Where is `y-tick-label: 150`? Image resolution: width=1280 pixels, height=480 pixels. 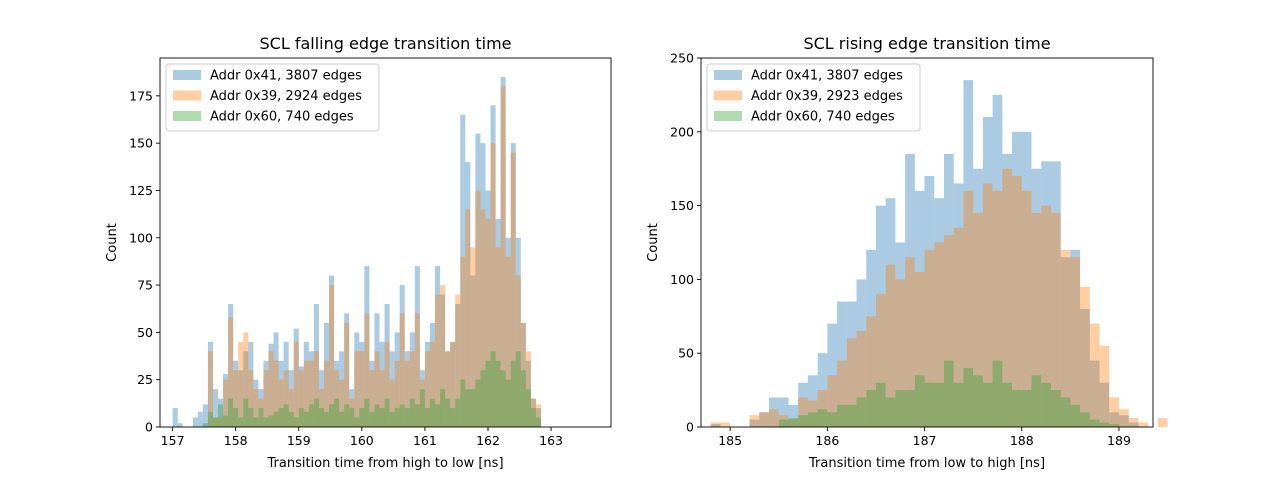
y-tick-label: 150 is located at coordinates (141, 143).